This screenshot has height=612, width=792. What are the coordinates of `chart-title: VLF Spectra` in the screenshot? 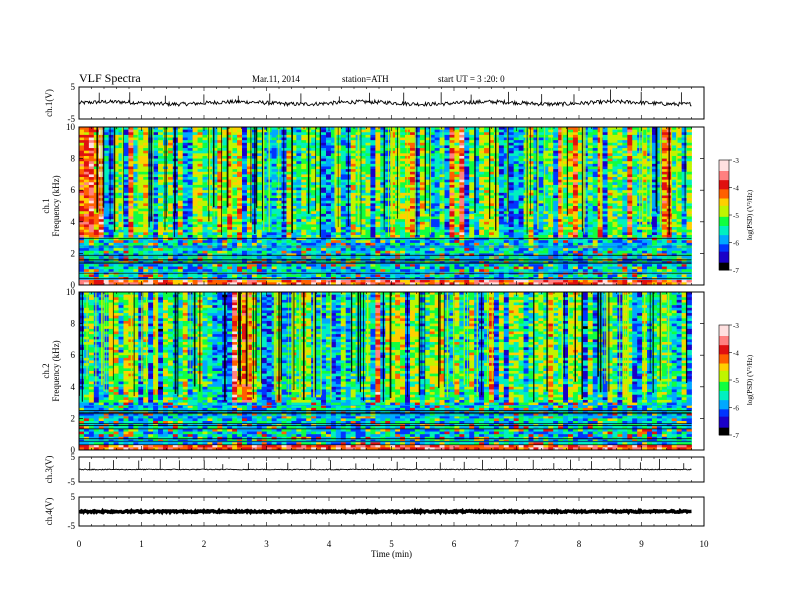 It's located at (110, 78).